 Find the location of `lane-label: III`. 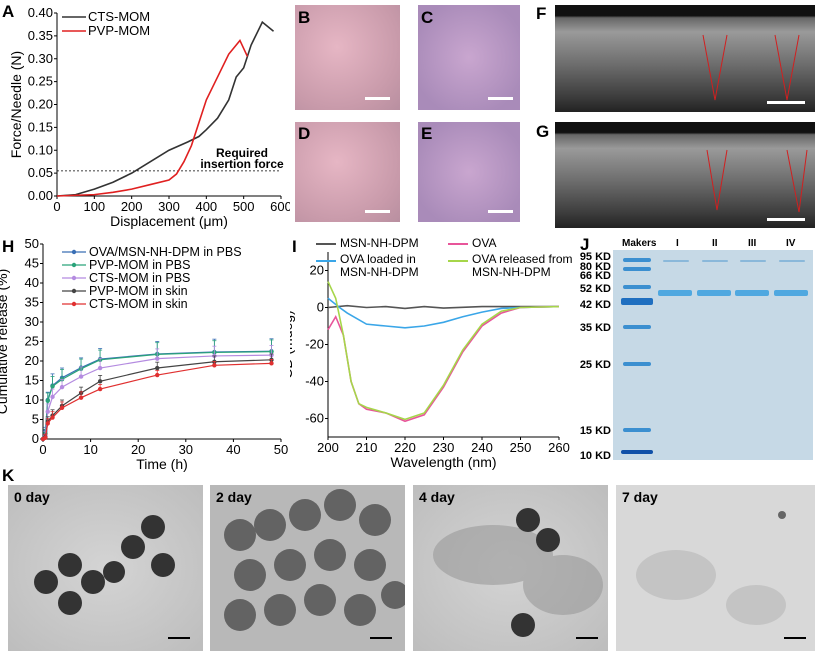

lane-label: III is located at coordinates (752, 243).